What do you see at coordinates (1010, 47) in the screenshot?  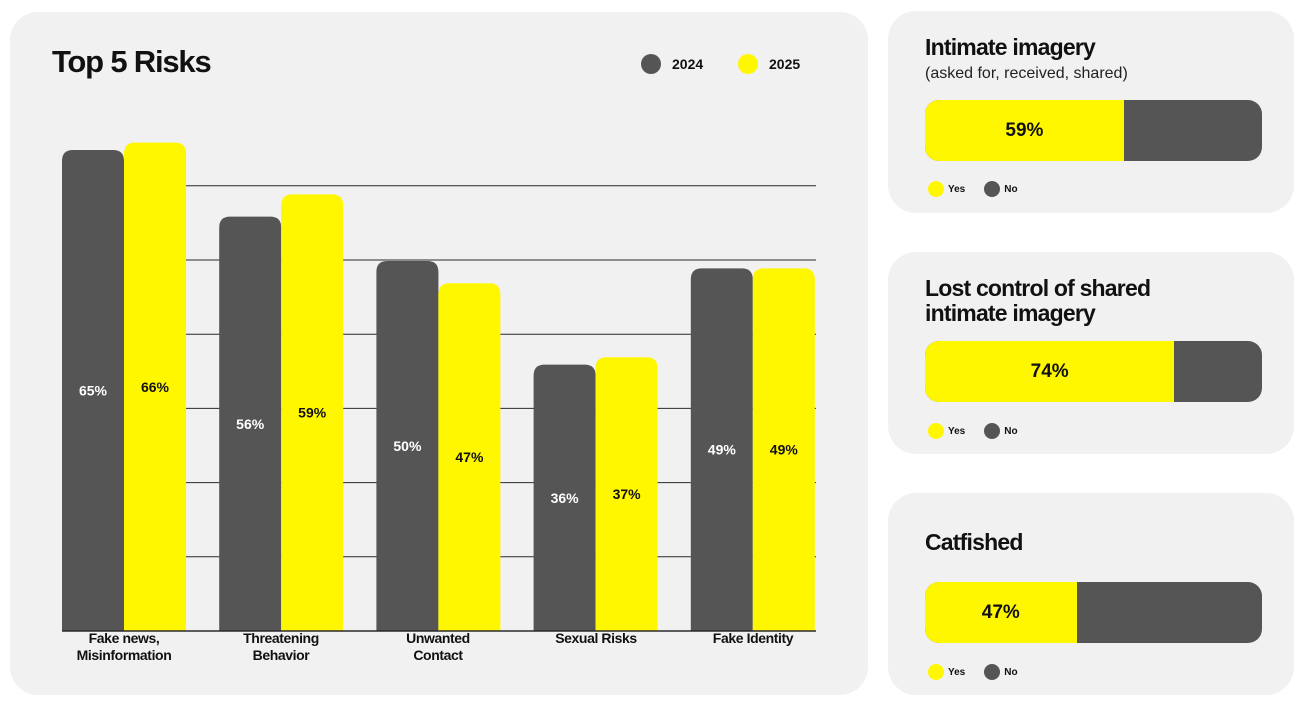 I see `card-title: Intimate imagery` at bounding box center [1010, 47].